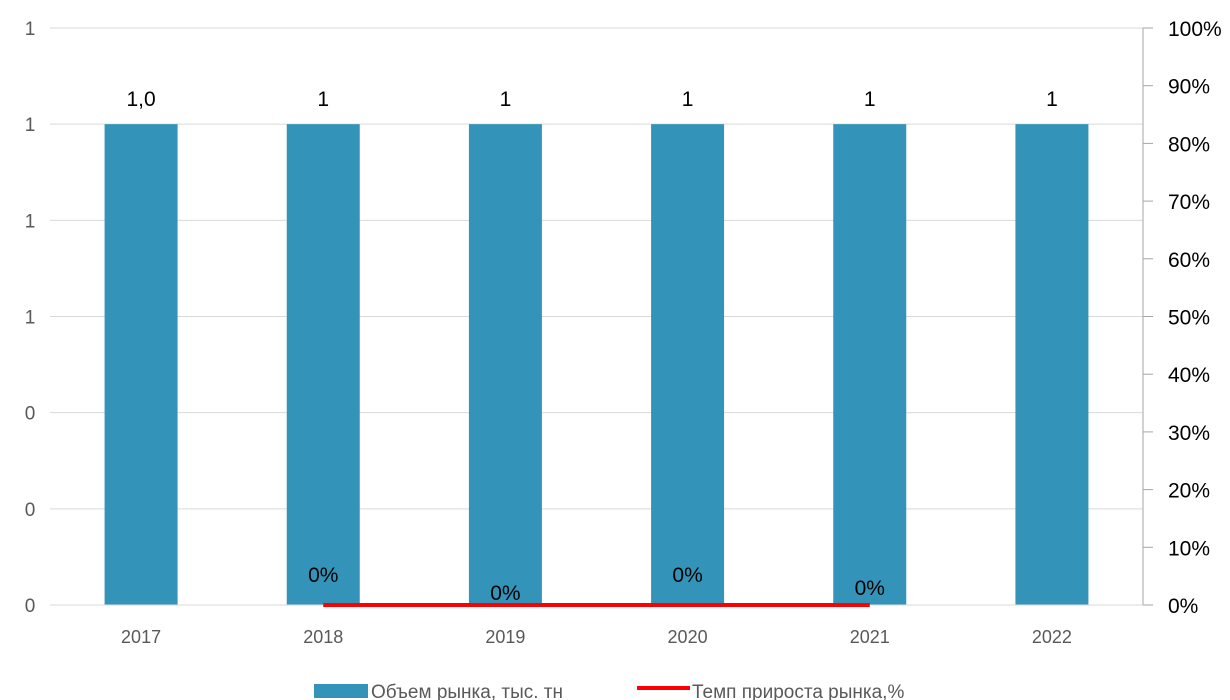 The width and height of the screenshot is (1230, 700). What do you see at coordinates (1052, 637) in the screenshot?
I see `x-axis-tick-label: 2022` at bounding box center [1052, 637].